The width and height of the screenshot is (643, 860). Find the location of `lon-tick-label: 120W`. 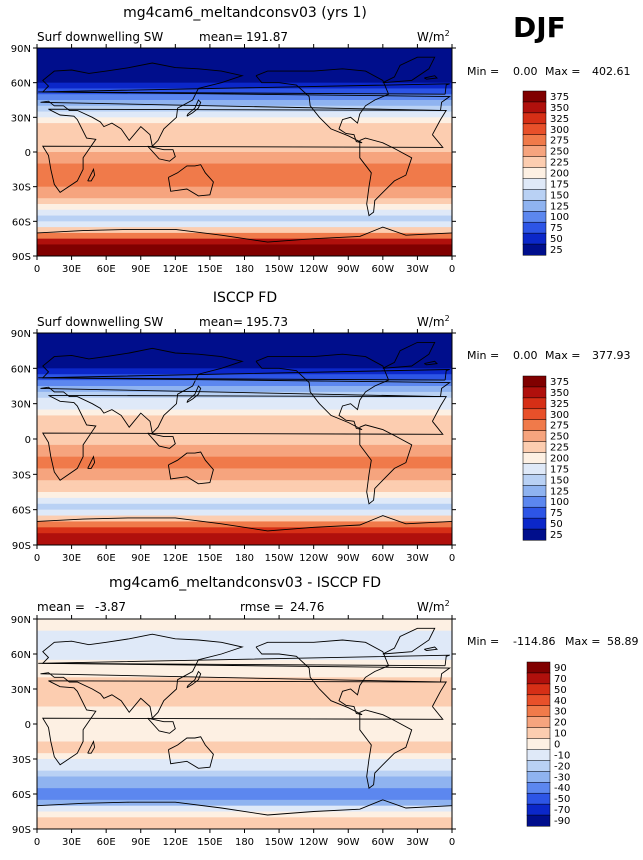

lon-tick-label: 120W is located at coordinates (313, 558).